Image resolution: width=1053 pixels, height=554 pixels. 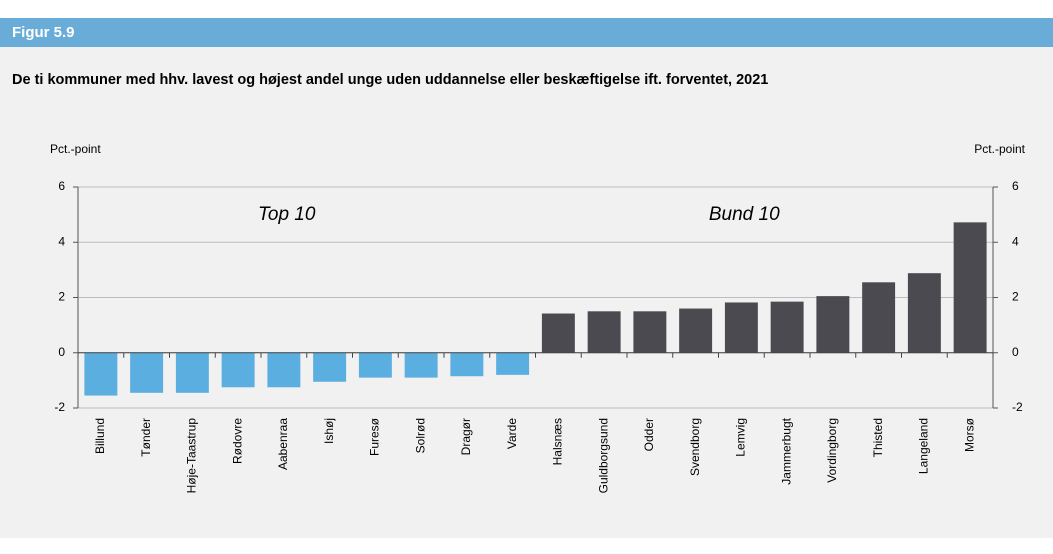 I want to click on y2-tick-label: 6, so click(x=1015, y=186).